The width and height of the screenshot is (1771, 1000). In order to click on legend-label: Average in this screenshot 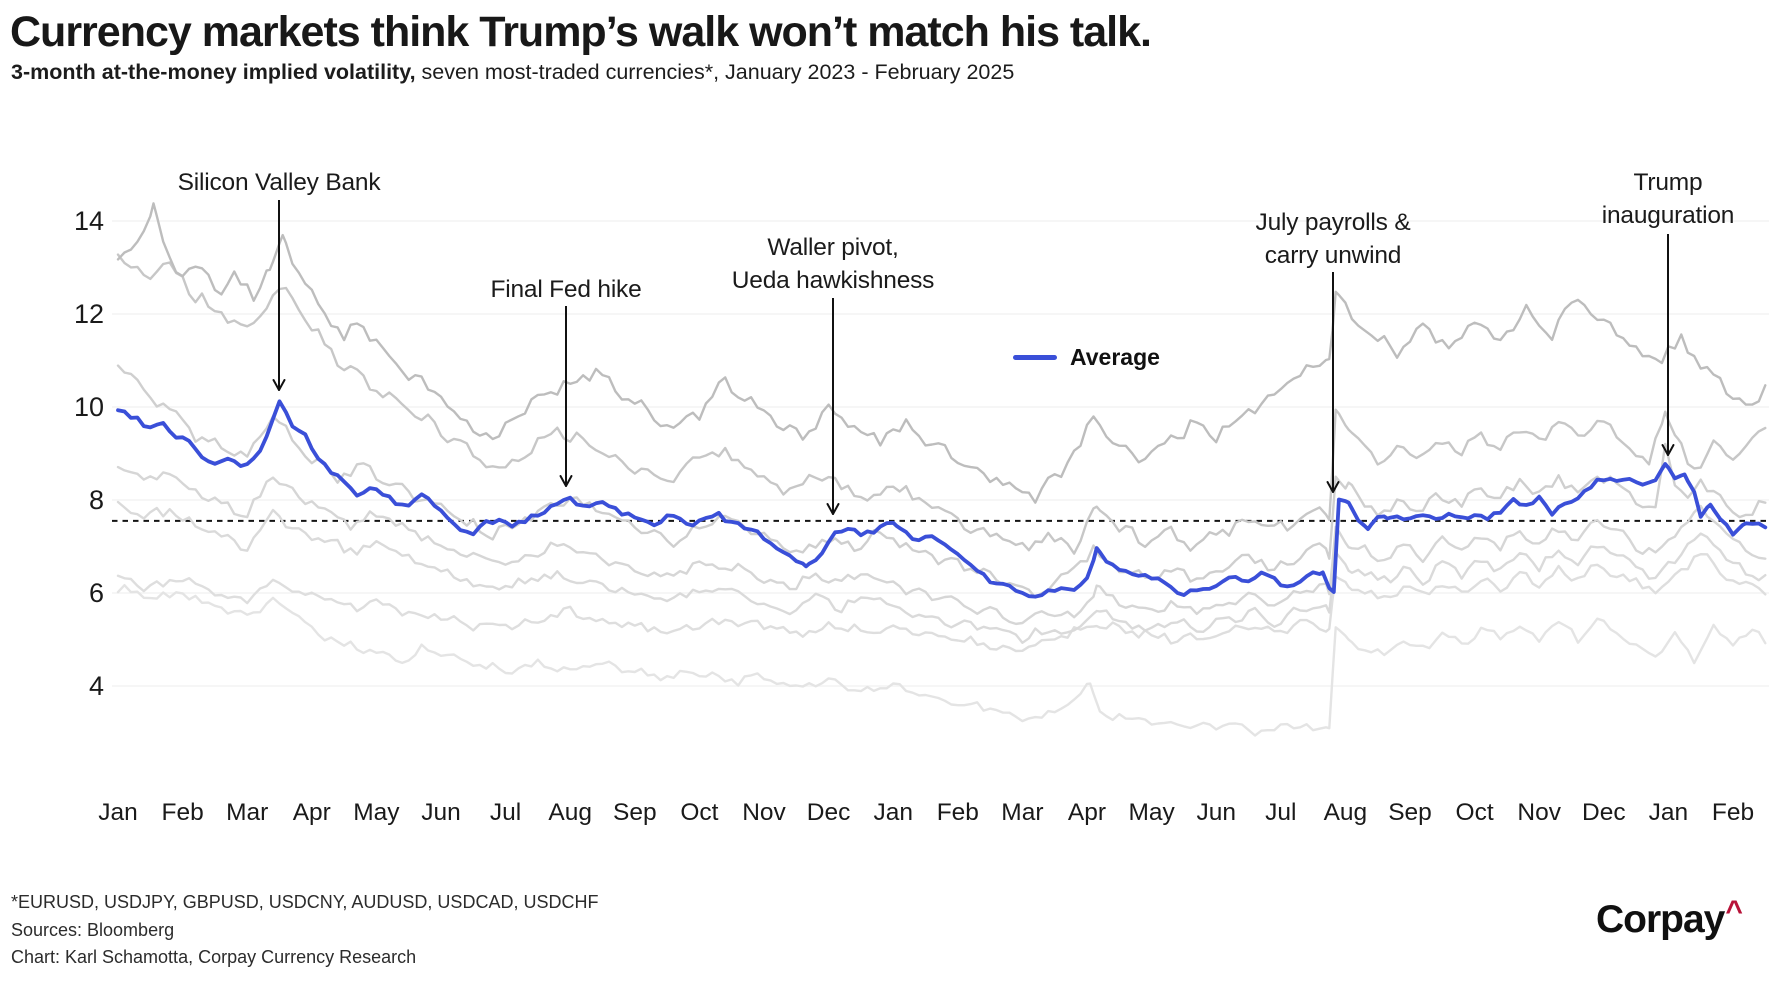, I will do `click(1115, 357)`.